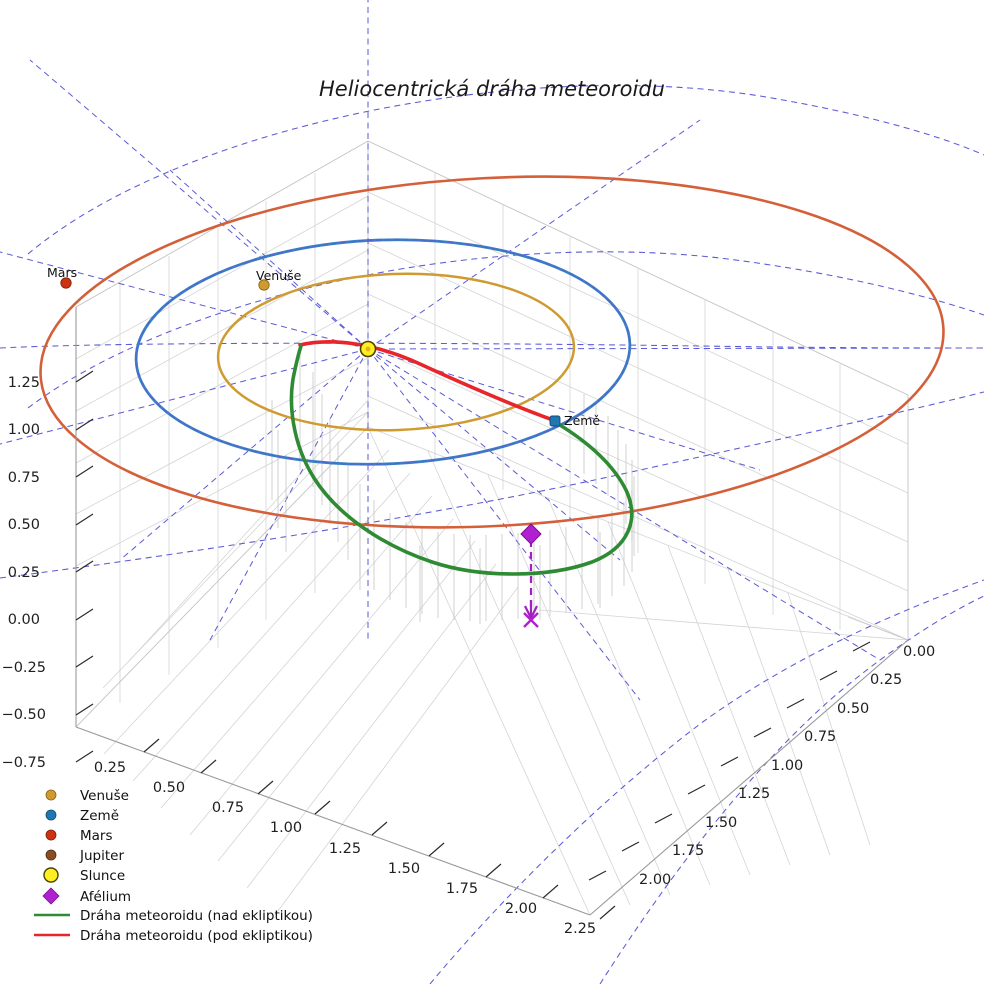 This screenshot has height=984, width=984. What do you see at coordinates (24, 383) in the screenshot?
I see `z-tick-label: 1.25` at bounding box center [24, 383].